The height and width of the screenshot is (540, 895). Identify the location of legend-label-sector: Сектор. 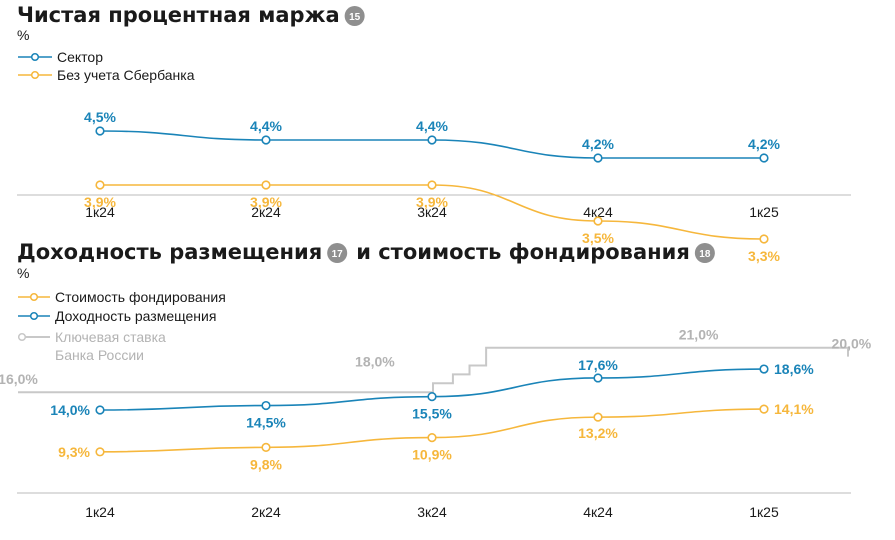
(80, 57).